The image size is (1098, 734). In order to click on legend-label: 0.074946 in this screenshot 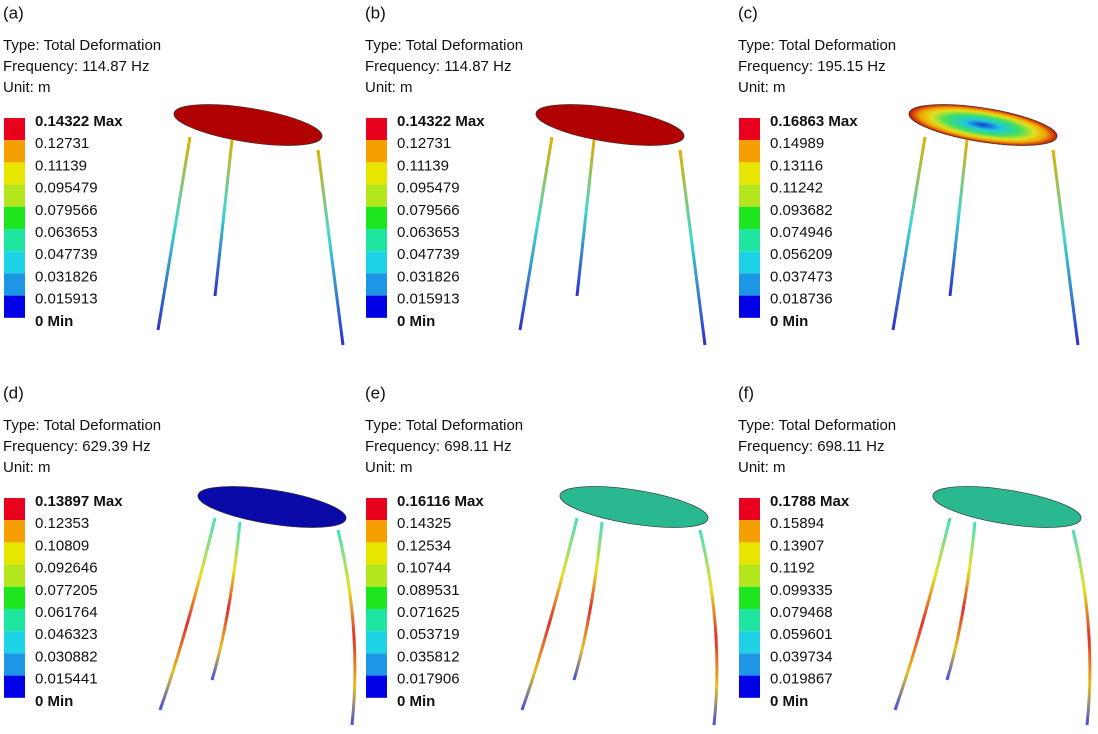, I will do `click(801, 232)`.